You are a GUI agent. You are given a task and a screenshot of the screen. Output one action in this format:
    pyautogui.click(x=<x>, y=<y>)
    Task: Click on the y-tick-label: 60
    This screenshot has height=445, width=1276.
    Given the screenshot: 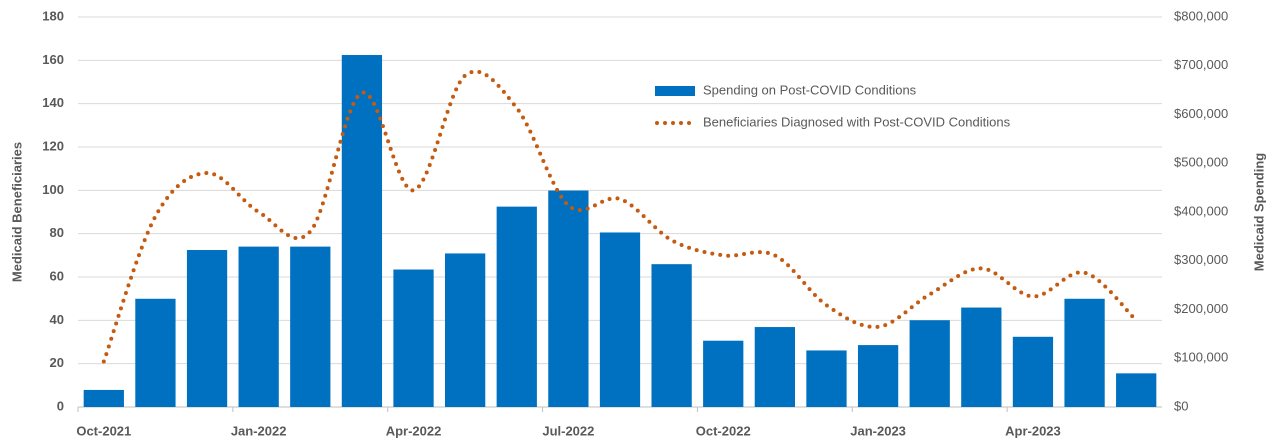 What is the action you would take?
    pyautogui.click(x=57, y=275)
    